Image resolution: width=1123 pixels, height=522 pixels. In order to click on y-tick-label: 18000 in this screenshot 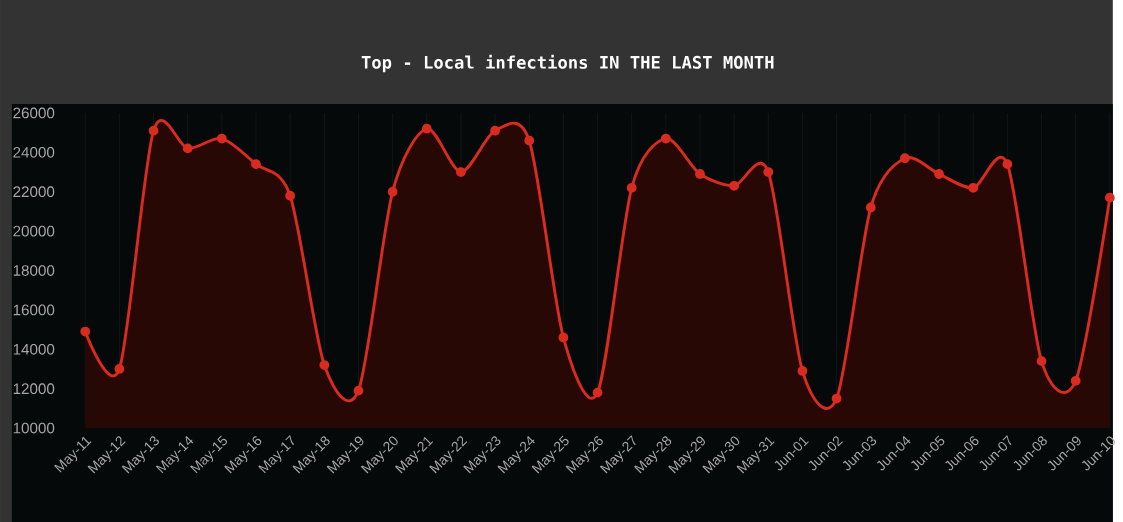, I will do `click(34, 270)`.